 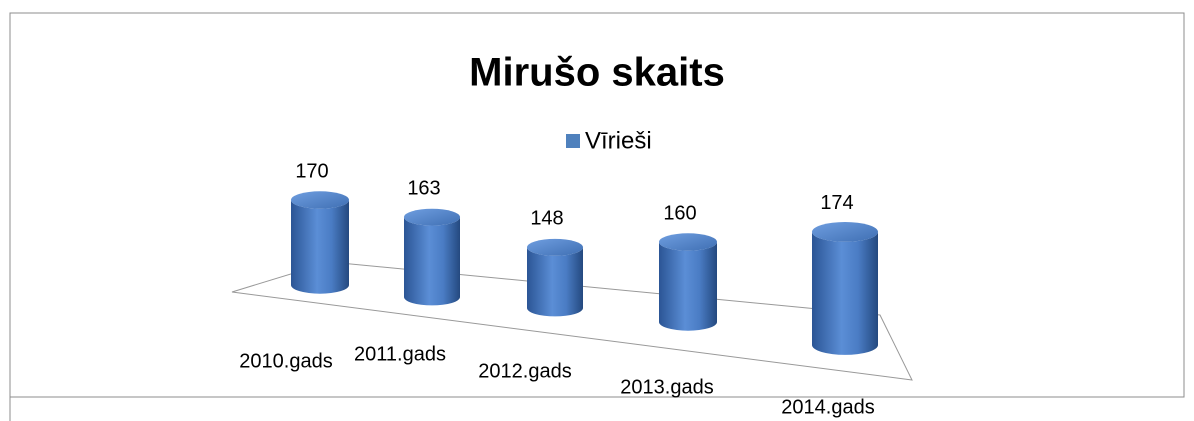 I want to click on legend-label: Vīrieši, so click(x=618, y=140).